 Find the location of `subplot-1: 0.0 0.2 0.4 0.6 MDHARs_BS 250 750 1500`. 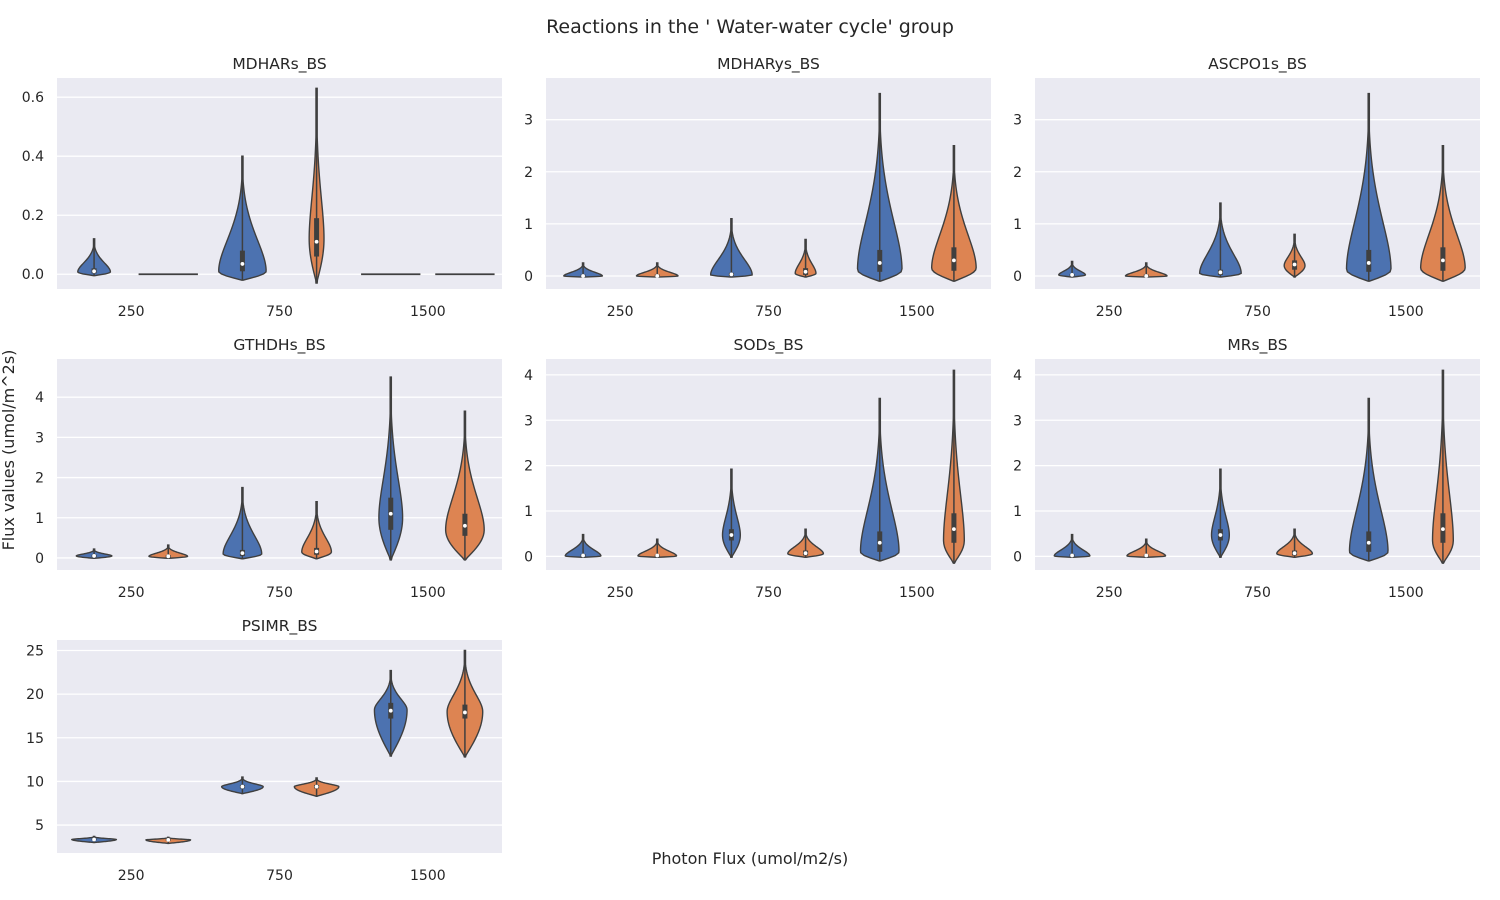

subplot-1: 0.0 0.2 0.4 0.6 MDHARs_BS 250 750 1500 is located at coordinates (262, 187).